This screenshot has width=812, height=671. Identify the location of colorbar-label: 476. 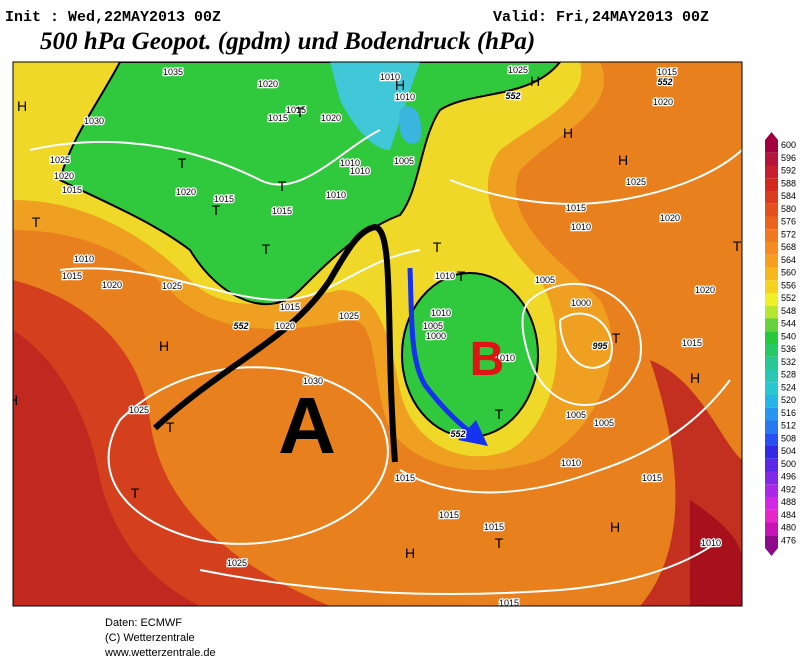
(788, 540).